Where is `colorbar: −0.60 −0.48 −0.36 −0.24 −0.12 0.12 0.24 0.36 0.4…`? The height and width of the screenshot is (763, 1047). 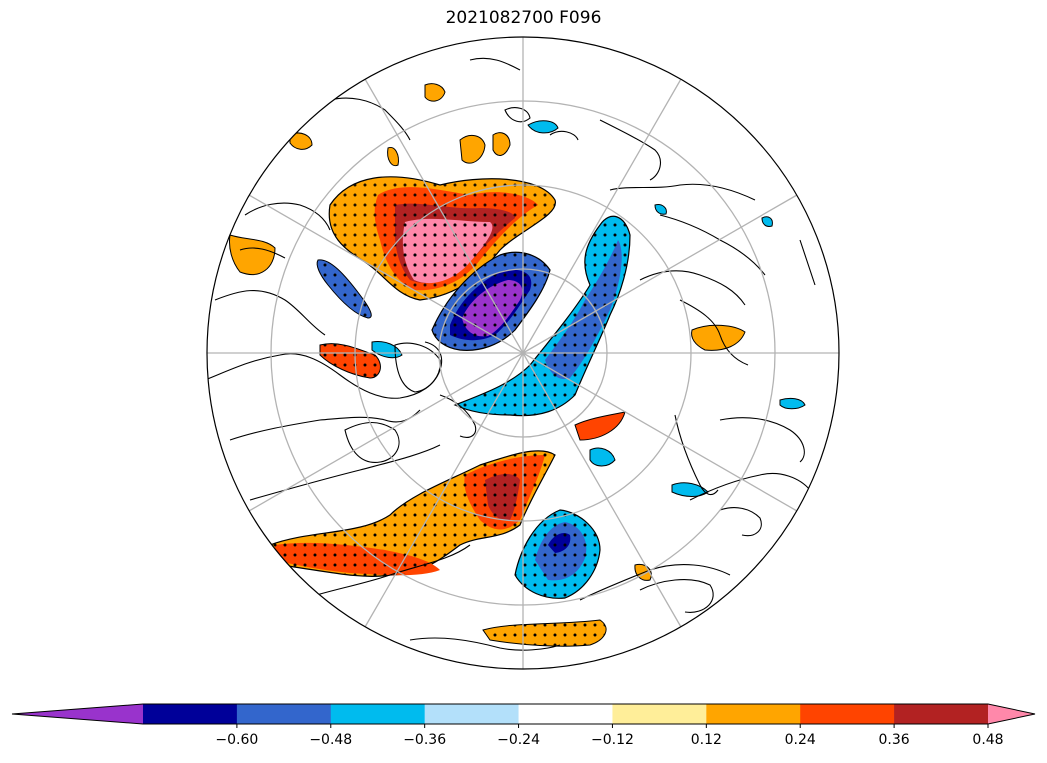
colorbar: −0.60 −0.48 −0.36 −0.24 −0.12 0.12 0.24 0.36 0.4… is located at coordinates (523, 725).